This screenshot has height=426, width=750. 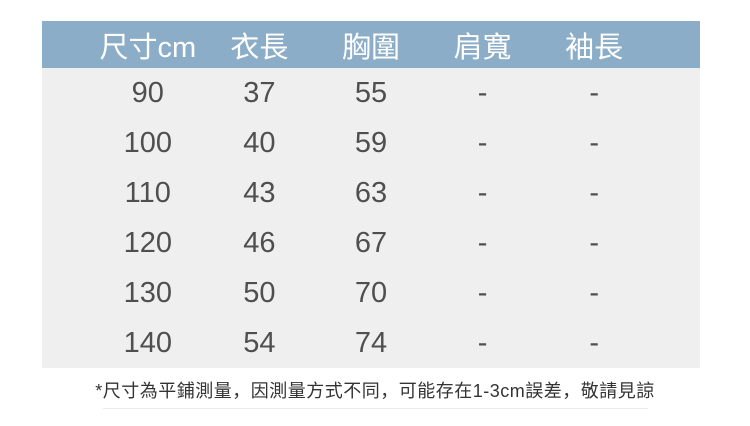 I want to click on table-cell: 63, so click(x=371, y=192).